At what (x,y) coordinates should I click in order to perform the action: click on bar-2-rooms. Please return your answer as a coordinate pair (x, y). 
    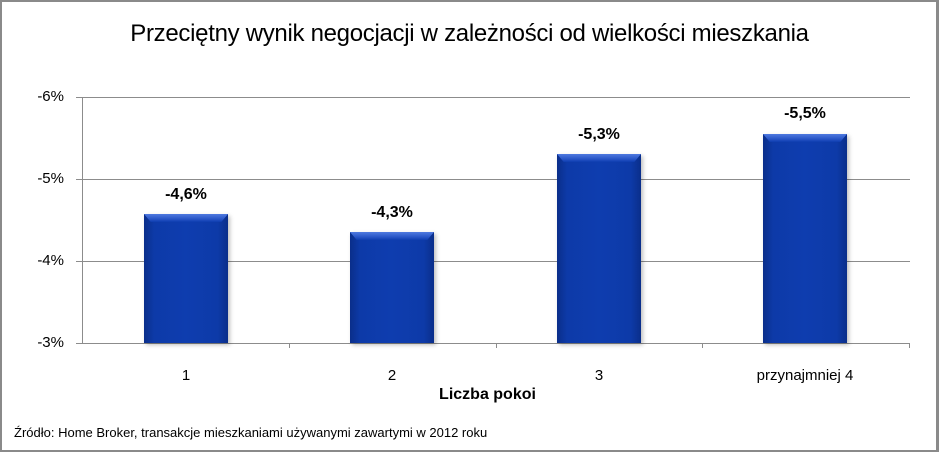
    Looking at the image, I should click on (392, 287).